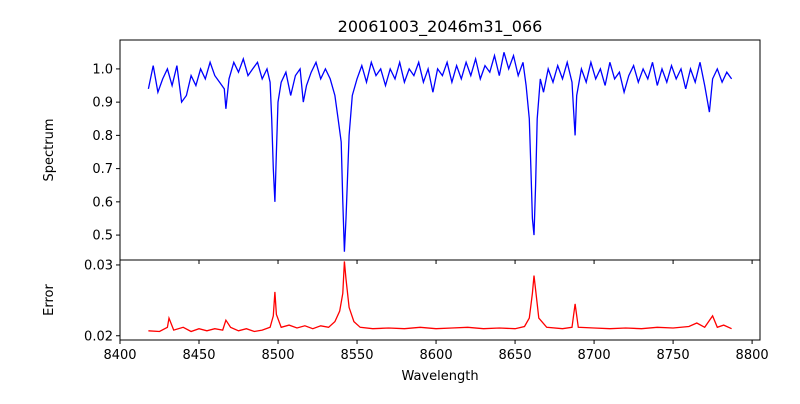 The width and height of the screenshot is (800, 404). Describe the element at coordinates (98, 265) in the screenshot. I see `y-tick-label: 0.03` at that location.